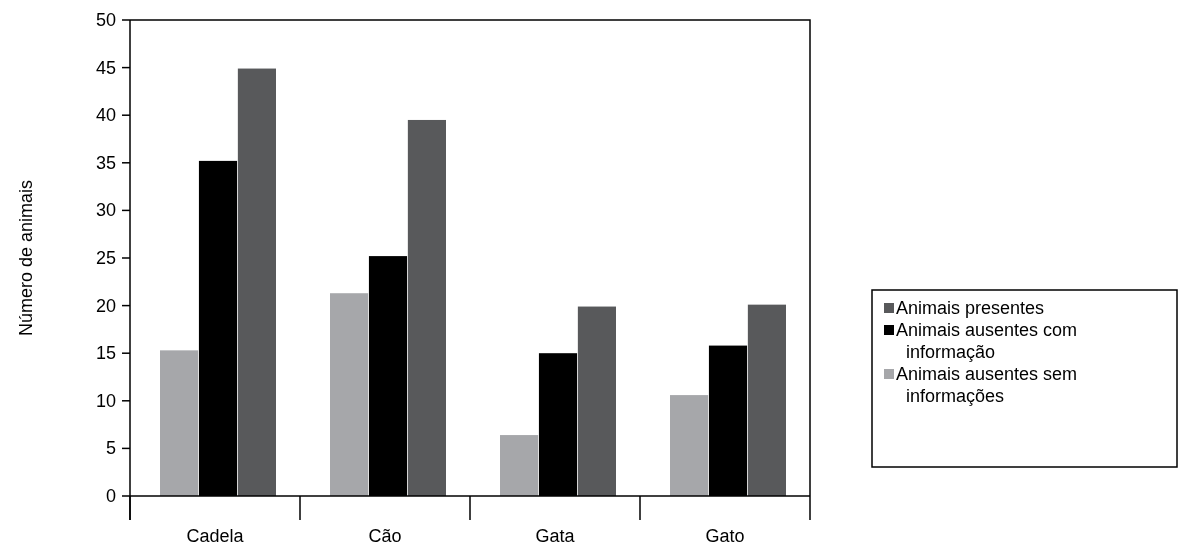 The height and width of the screenshot is (552, 1178). What do you see at coordinates (385, 536) in the screenshot?
I see `x-tick-label: Cão` at bounding box center [385, 536].